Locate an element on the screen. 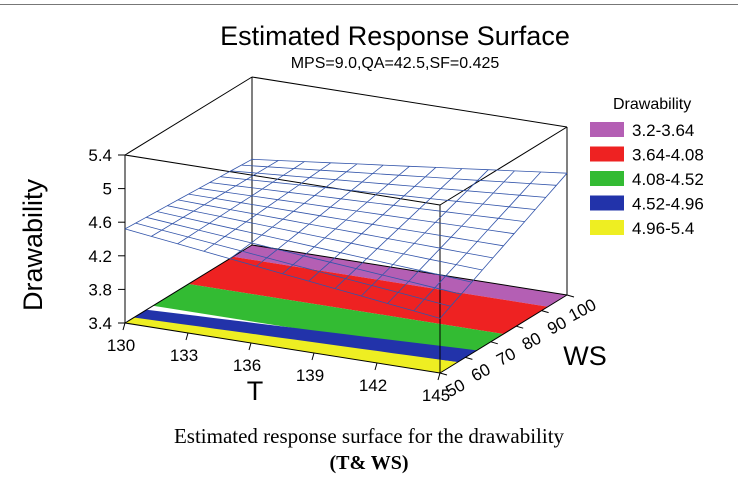  z-tick-label: 5 is located at coordinates (107, 189).